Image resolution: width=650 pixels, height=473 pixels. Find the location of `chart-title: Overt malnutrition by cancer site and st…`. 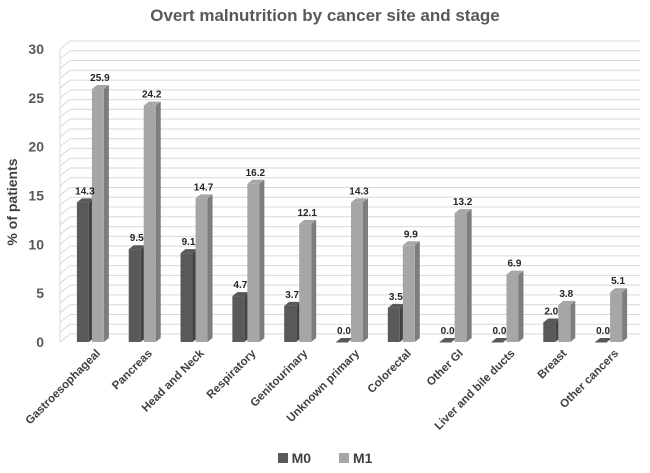

chart-title: Overt malnutrition by cancer site and st… is located at coordinates (325, 15).